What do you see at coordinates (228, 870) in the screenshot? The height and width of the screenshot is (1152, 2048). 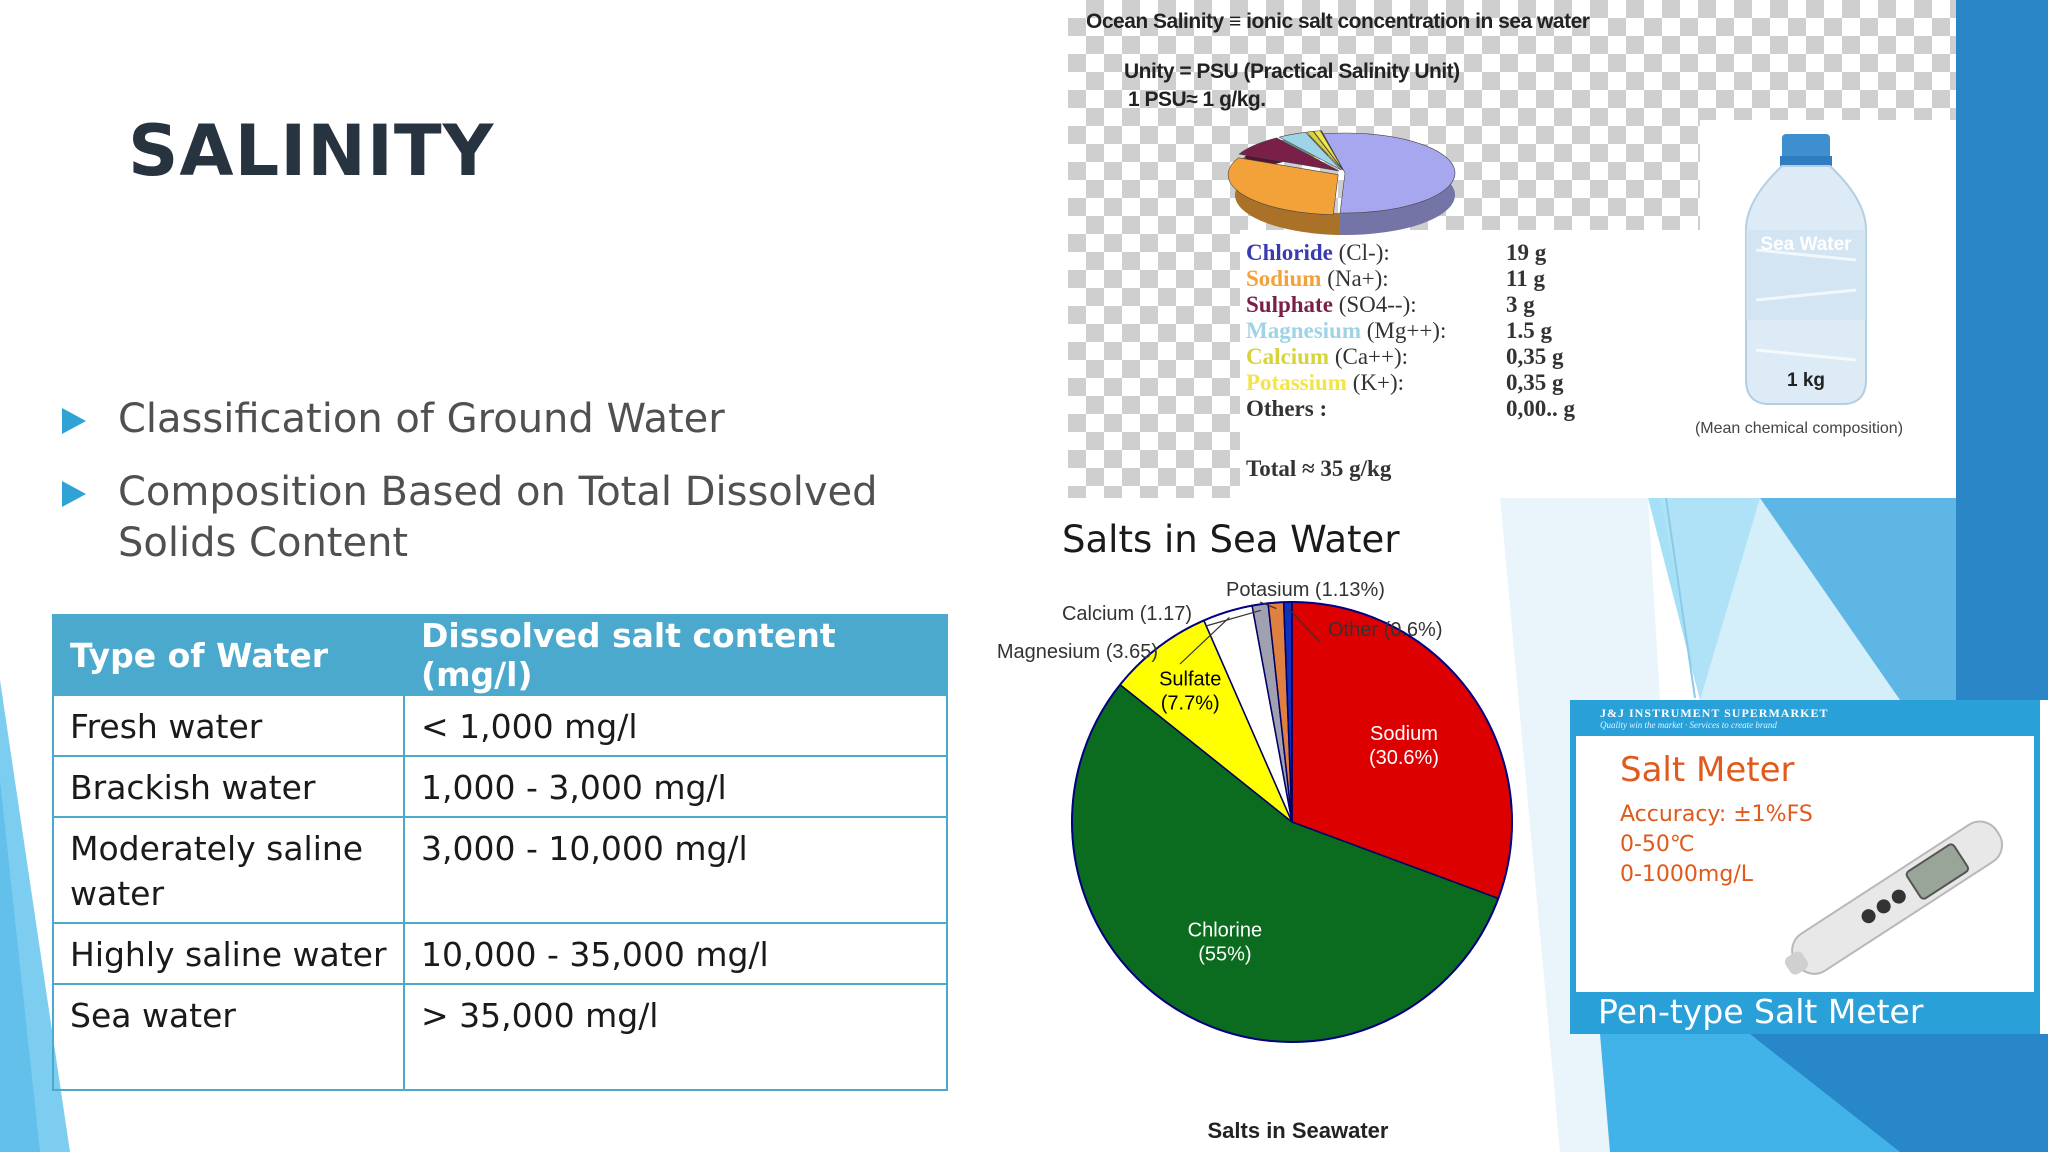 I see `table-cell: Moderately saline water` at bounding box center [228, 870].